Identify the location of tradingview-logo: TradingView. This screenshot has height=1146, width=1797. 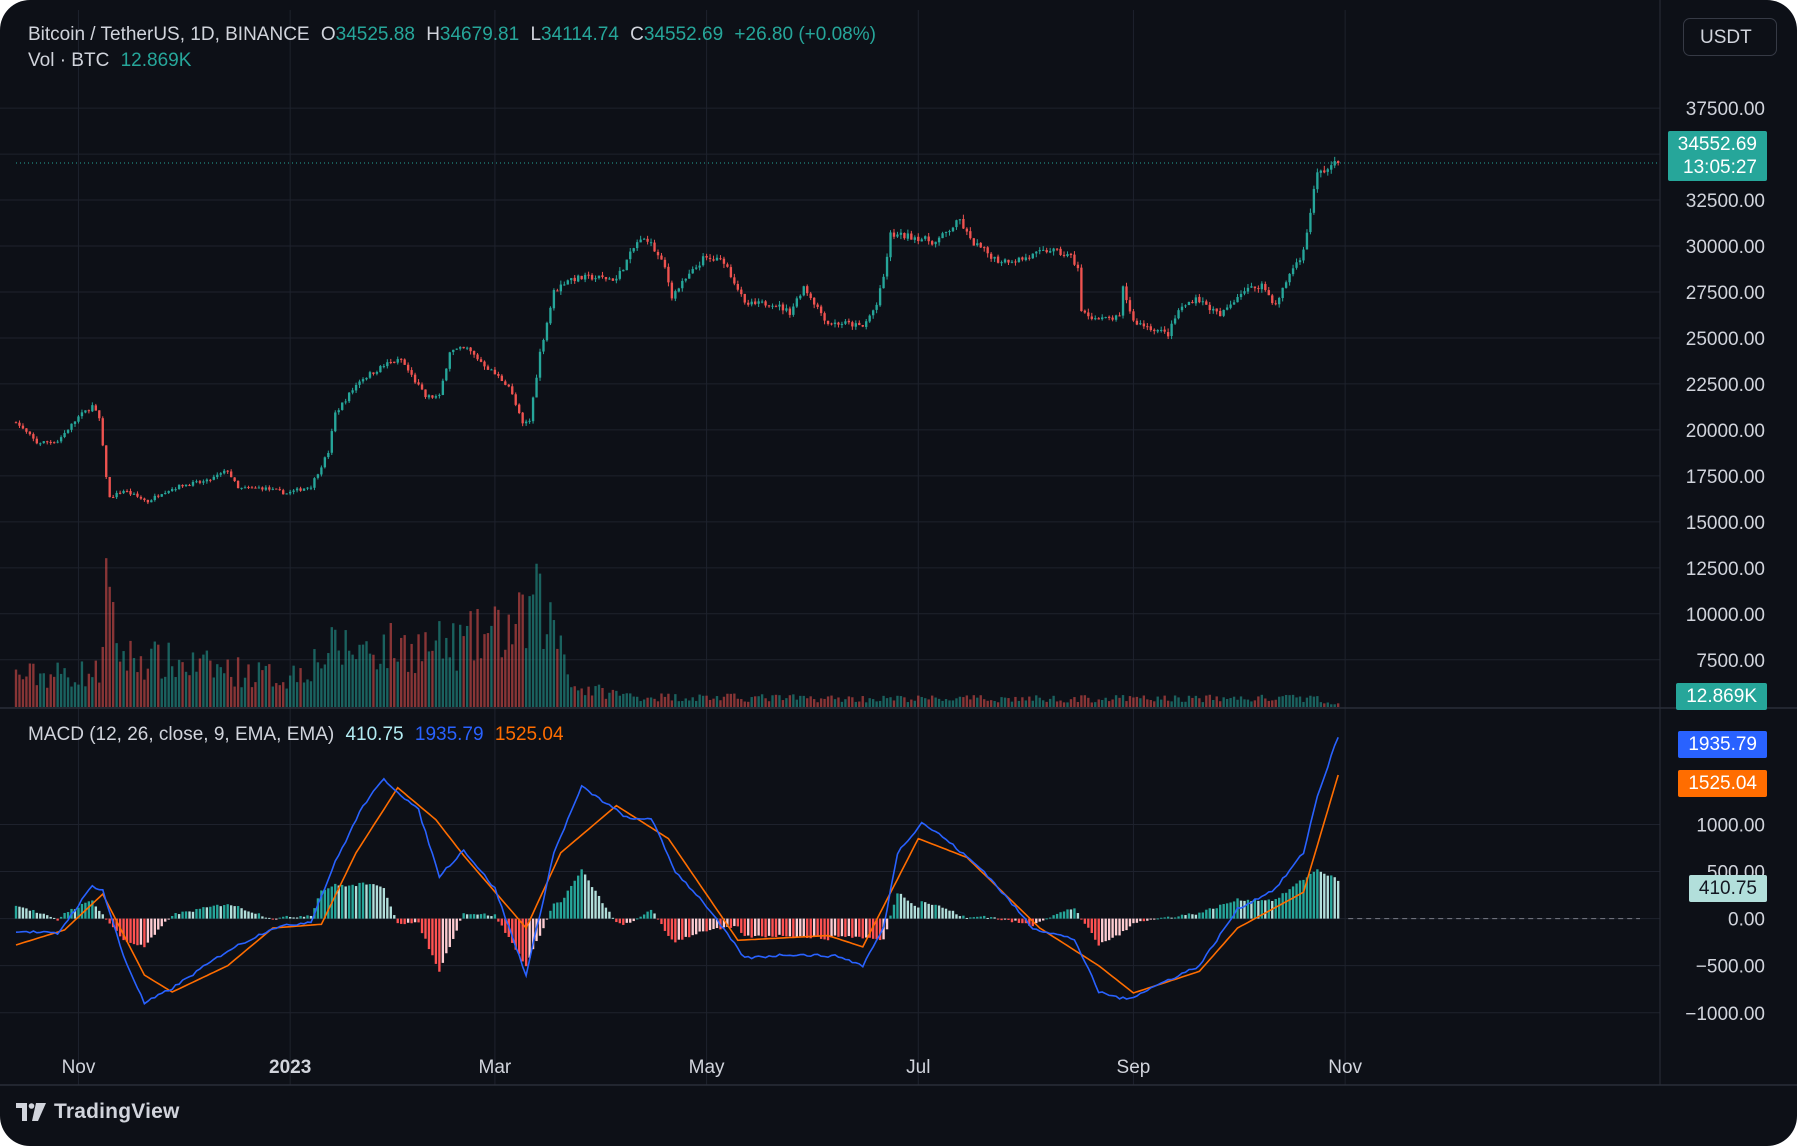
(98, 1112).